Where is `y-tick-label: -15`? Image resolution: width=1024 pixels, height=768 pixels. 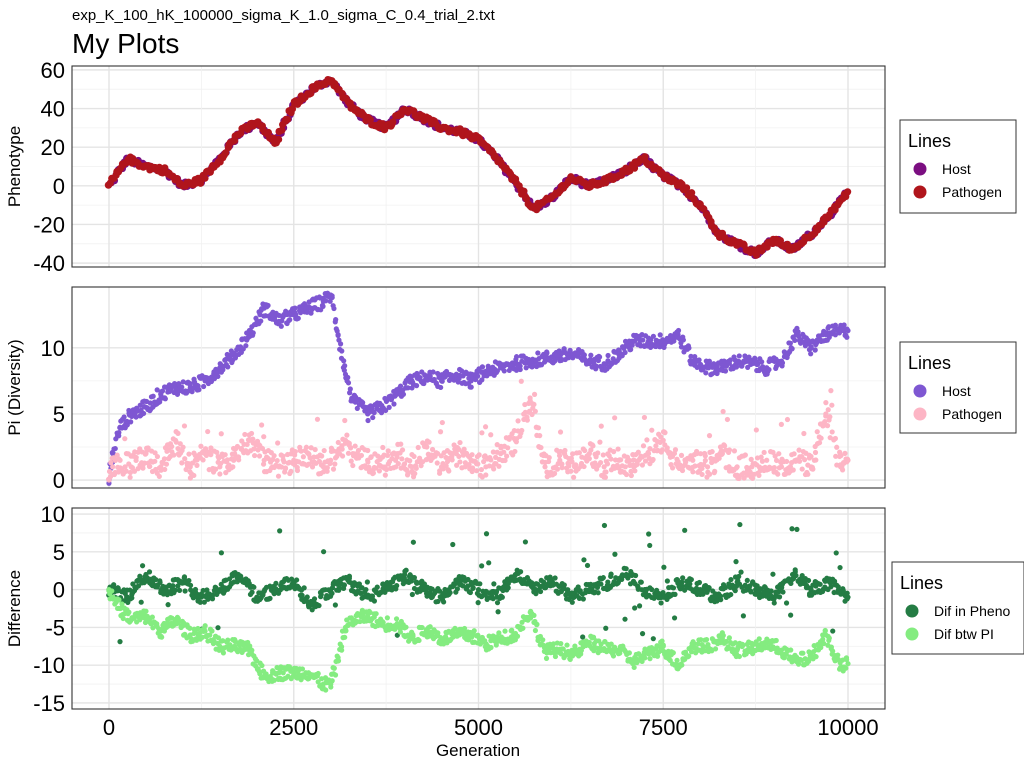 y-tick-label: -15 is located at coordinates (49, 703).